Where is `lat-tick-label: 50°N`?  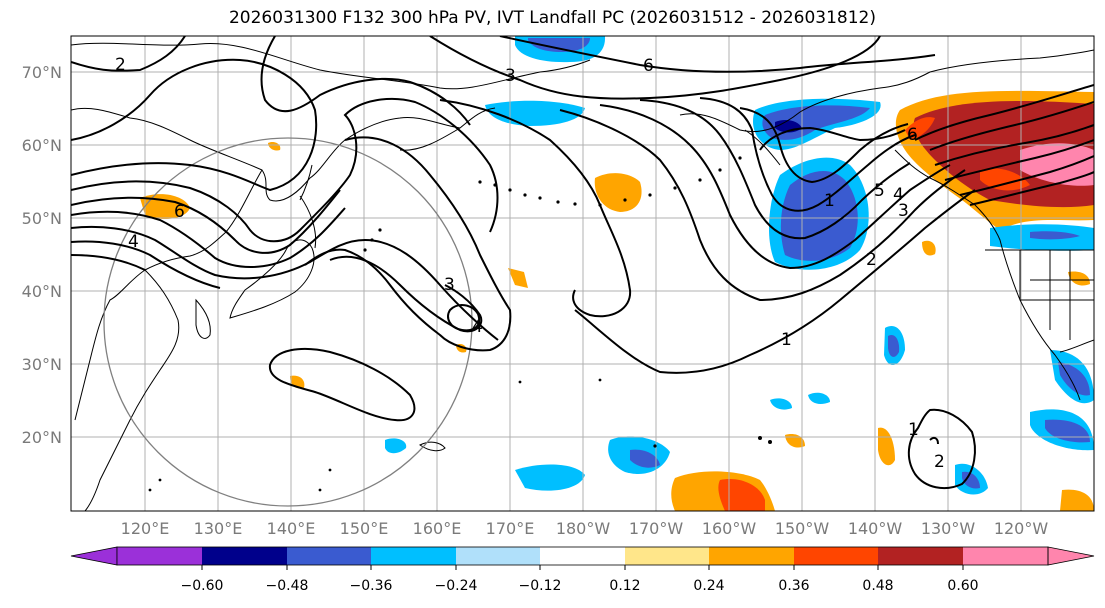 lat-tick-label: 50°N is located at coordinates (42, 218).